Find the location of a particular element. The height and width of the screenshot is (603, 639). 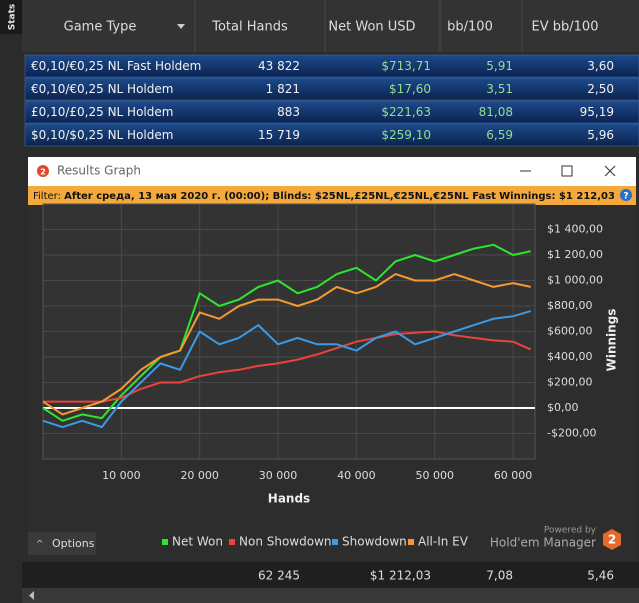

x-axis-label: Hands is located at coordinates (289, 499).